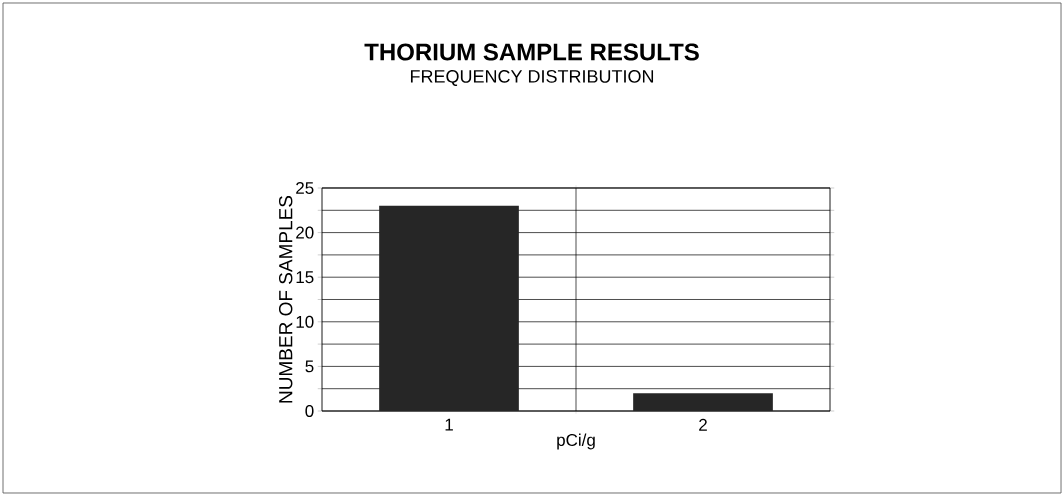 The width and height of the screenshot is (1064, 503). I want to click on y-axis-title: NUMBER OF SAMPLES, so click(285, 299).